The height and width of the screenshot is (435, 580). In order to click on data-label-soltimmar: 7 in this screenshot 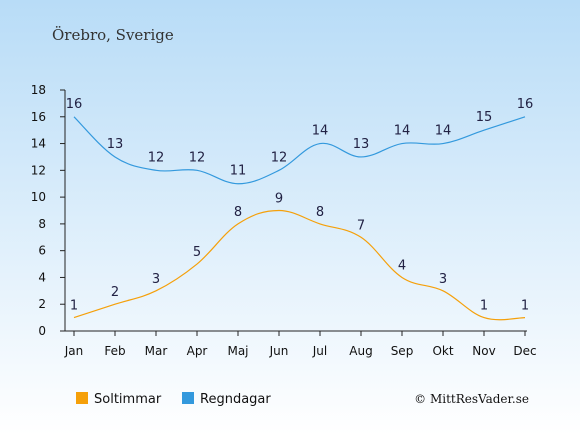, I will do `click(361, 225)`.